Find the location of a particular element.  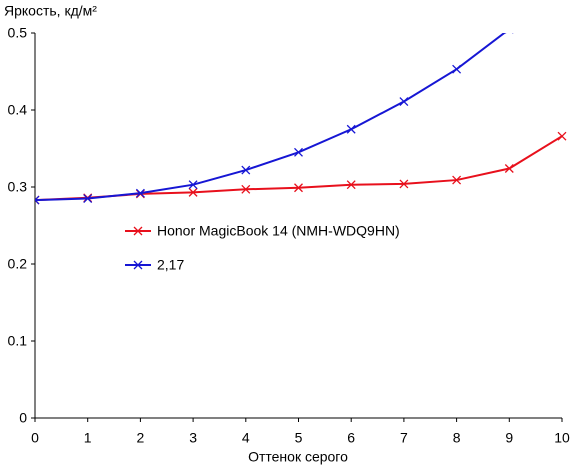

y-tick-label: 0.2 is located at coordinates (18, 264).